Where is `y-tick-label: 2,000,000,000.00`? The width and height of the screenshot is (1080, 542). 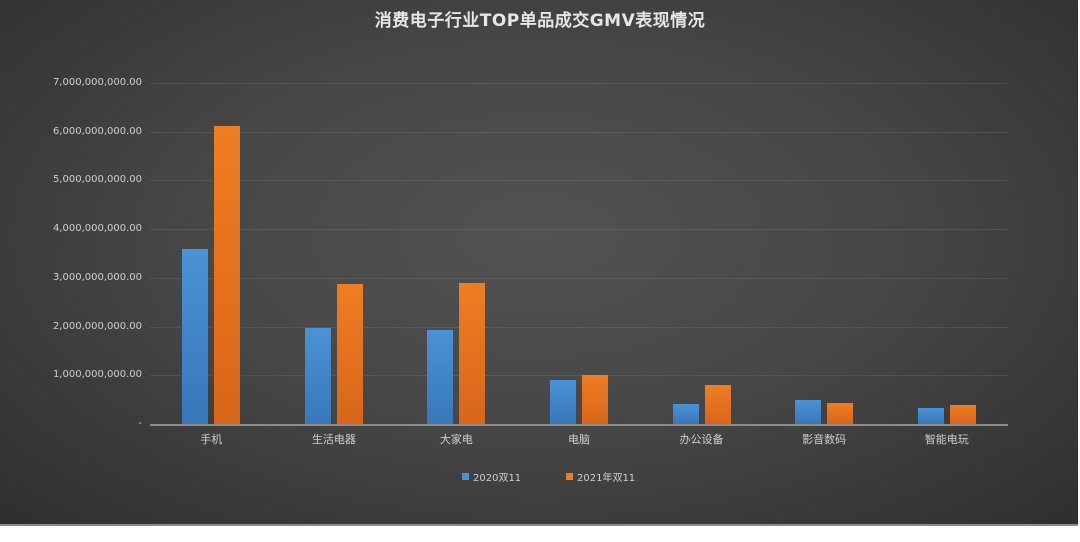
y-tick-label: 2,000,000,000.00 is located at coordinates (97, 326).